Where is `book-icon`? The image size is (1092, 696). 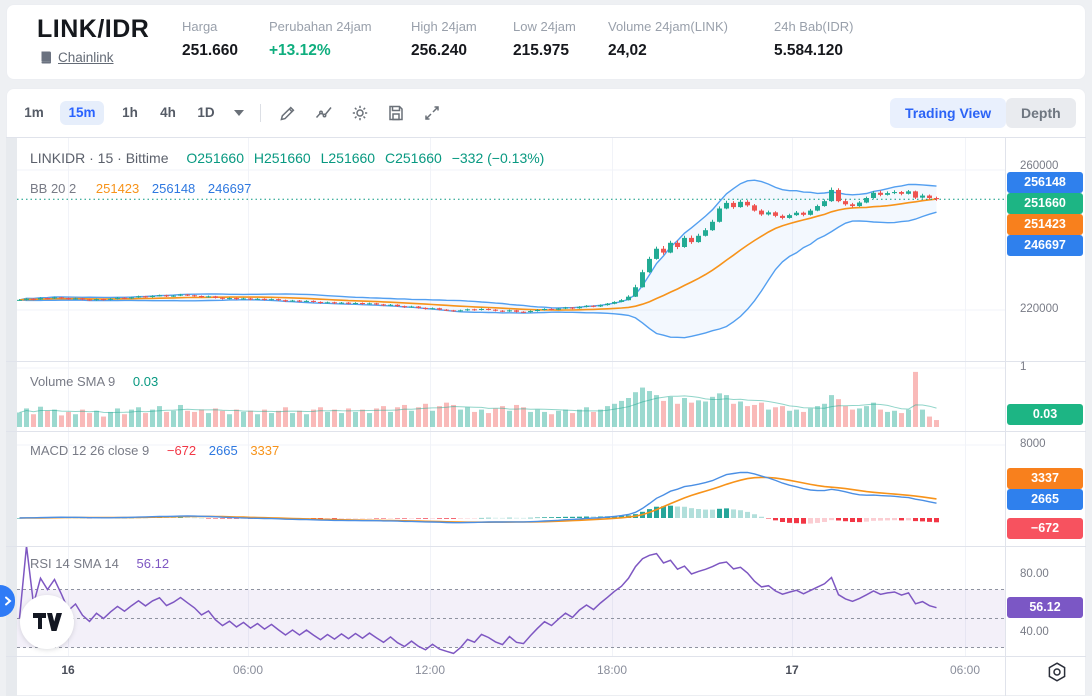
book-icon is located at coordinates (46, 57).